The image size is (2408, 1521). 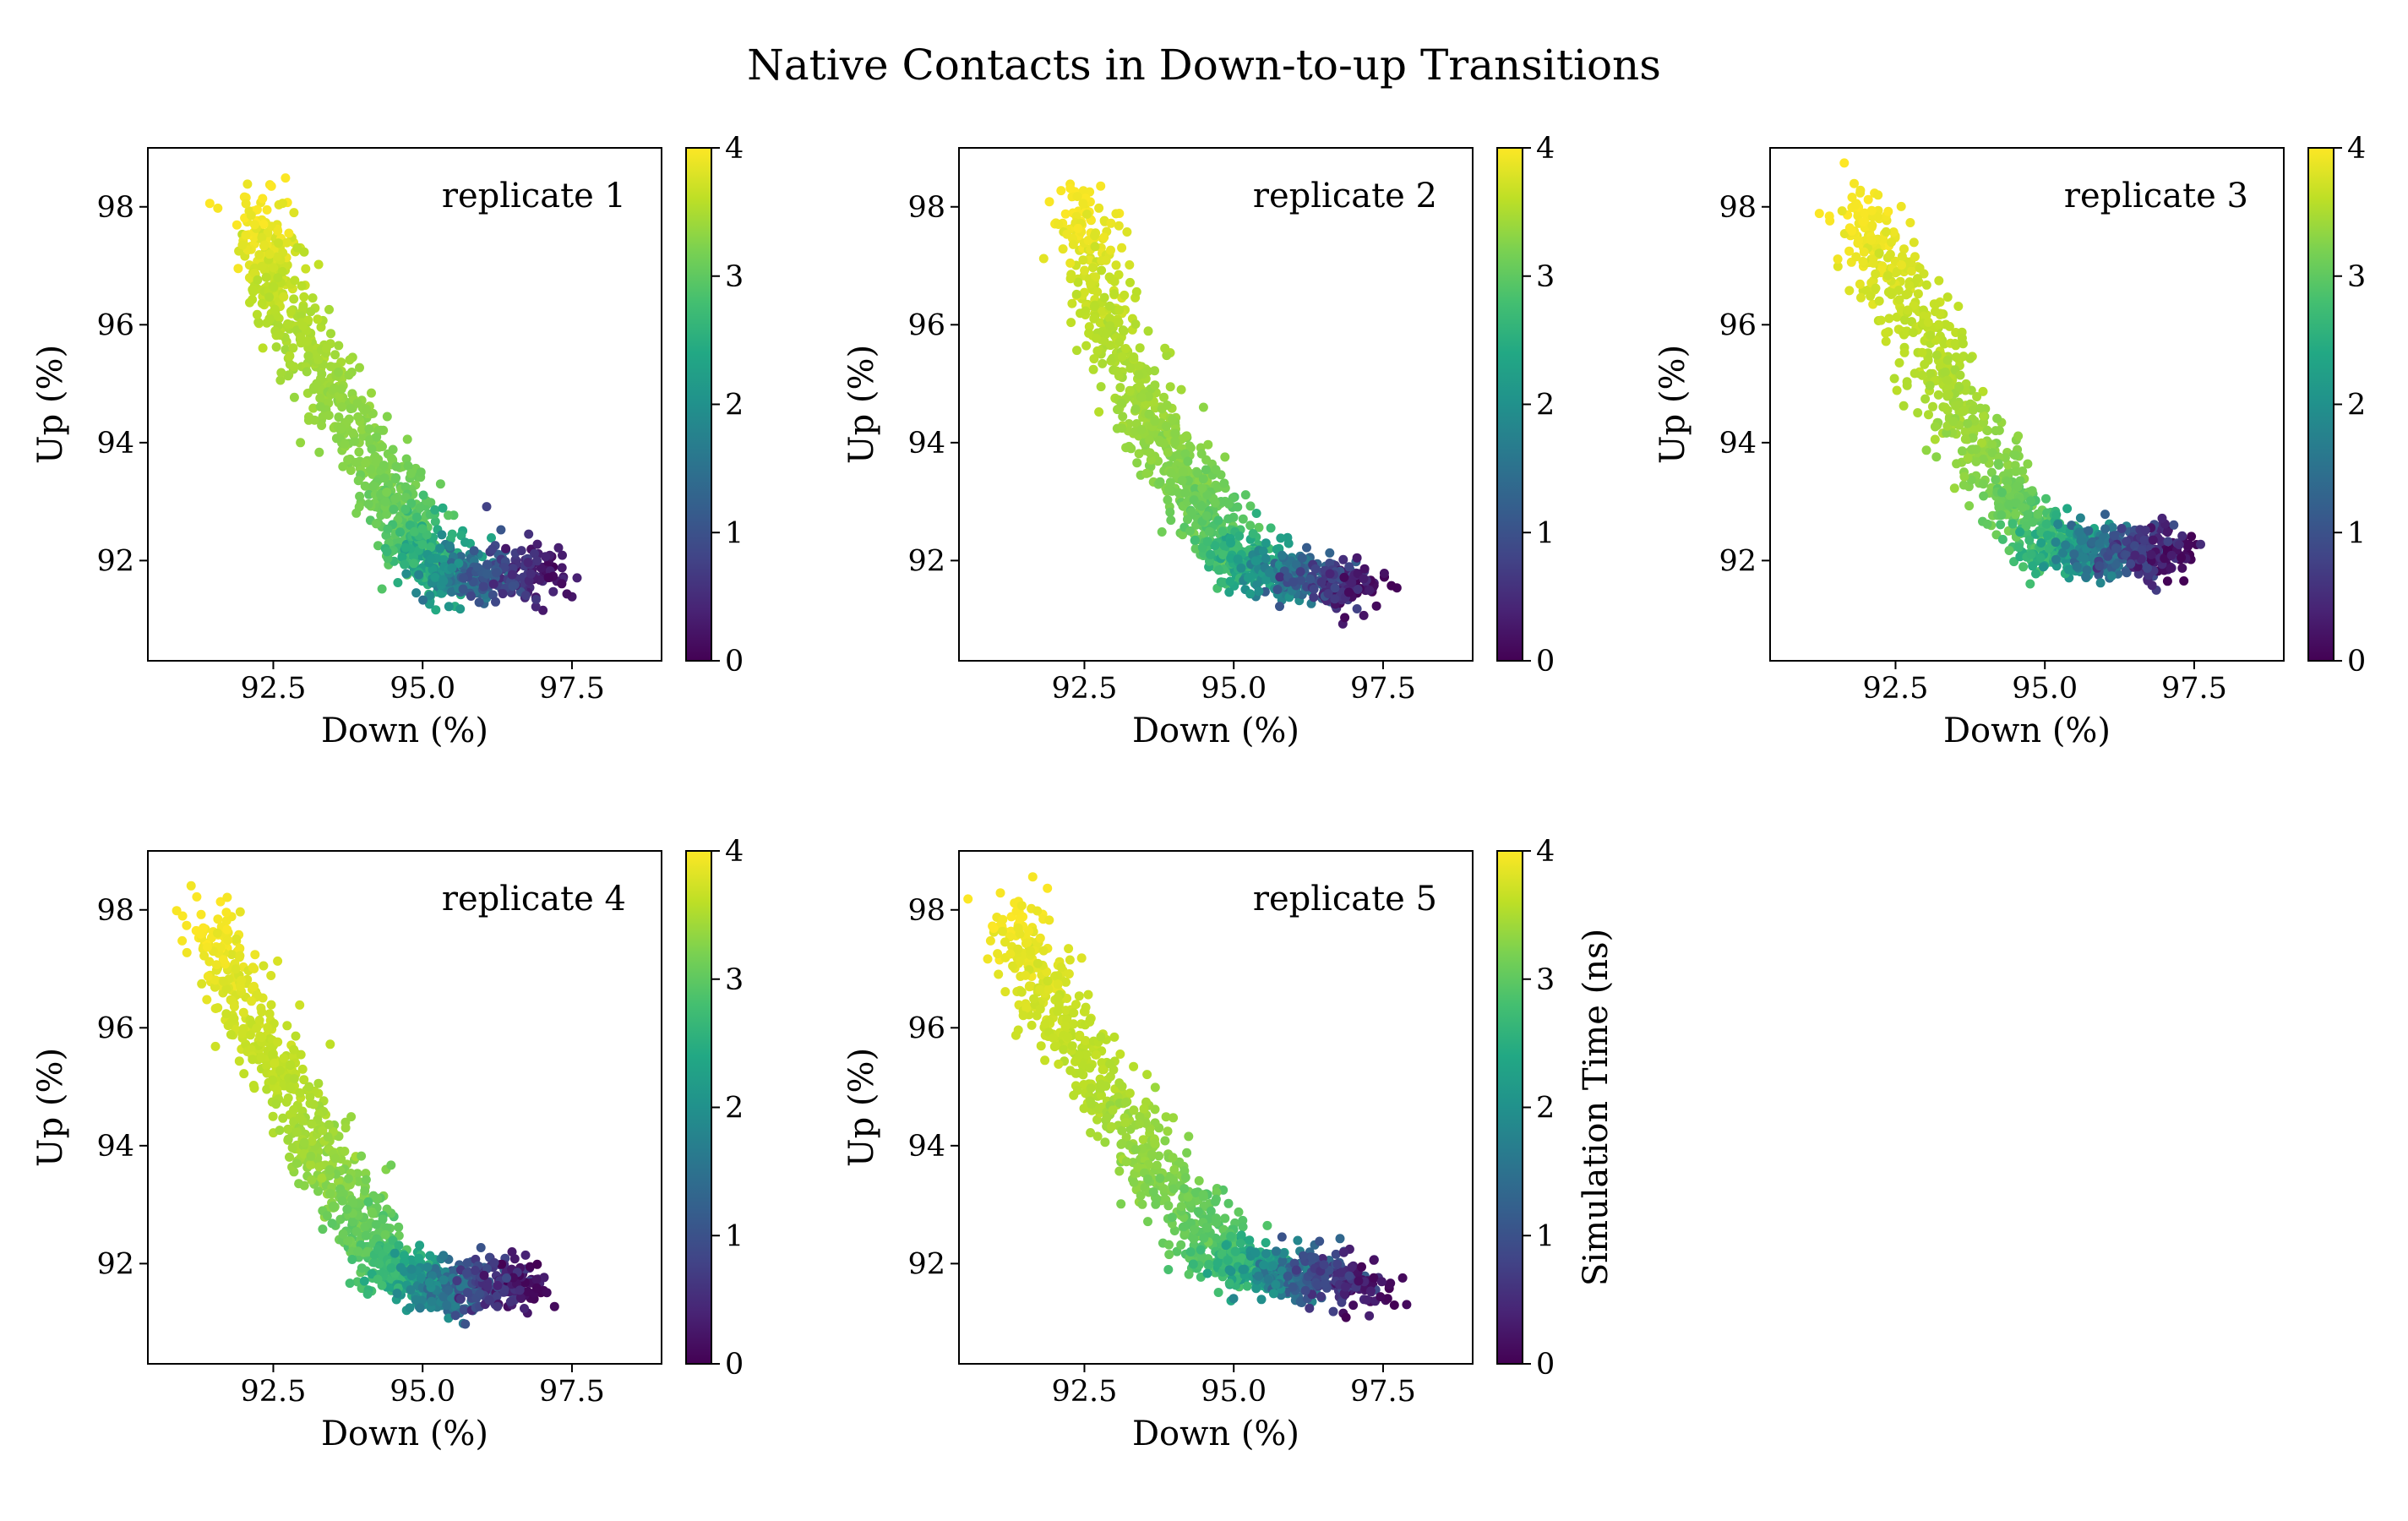 What do you see at coordinates (1545, 533) in the screenshot?
I see `colorbar-tick-label: 1` at bounding box center [1545, 533].